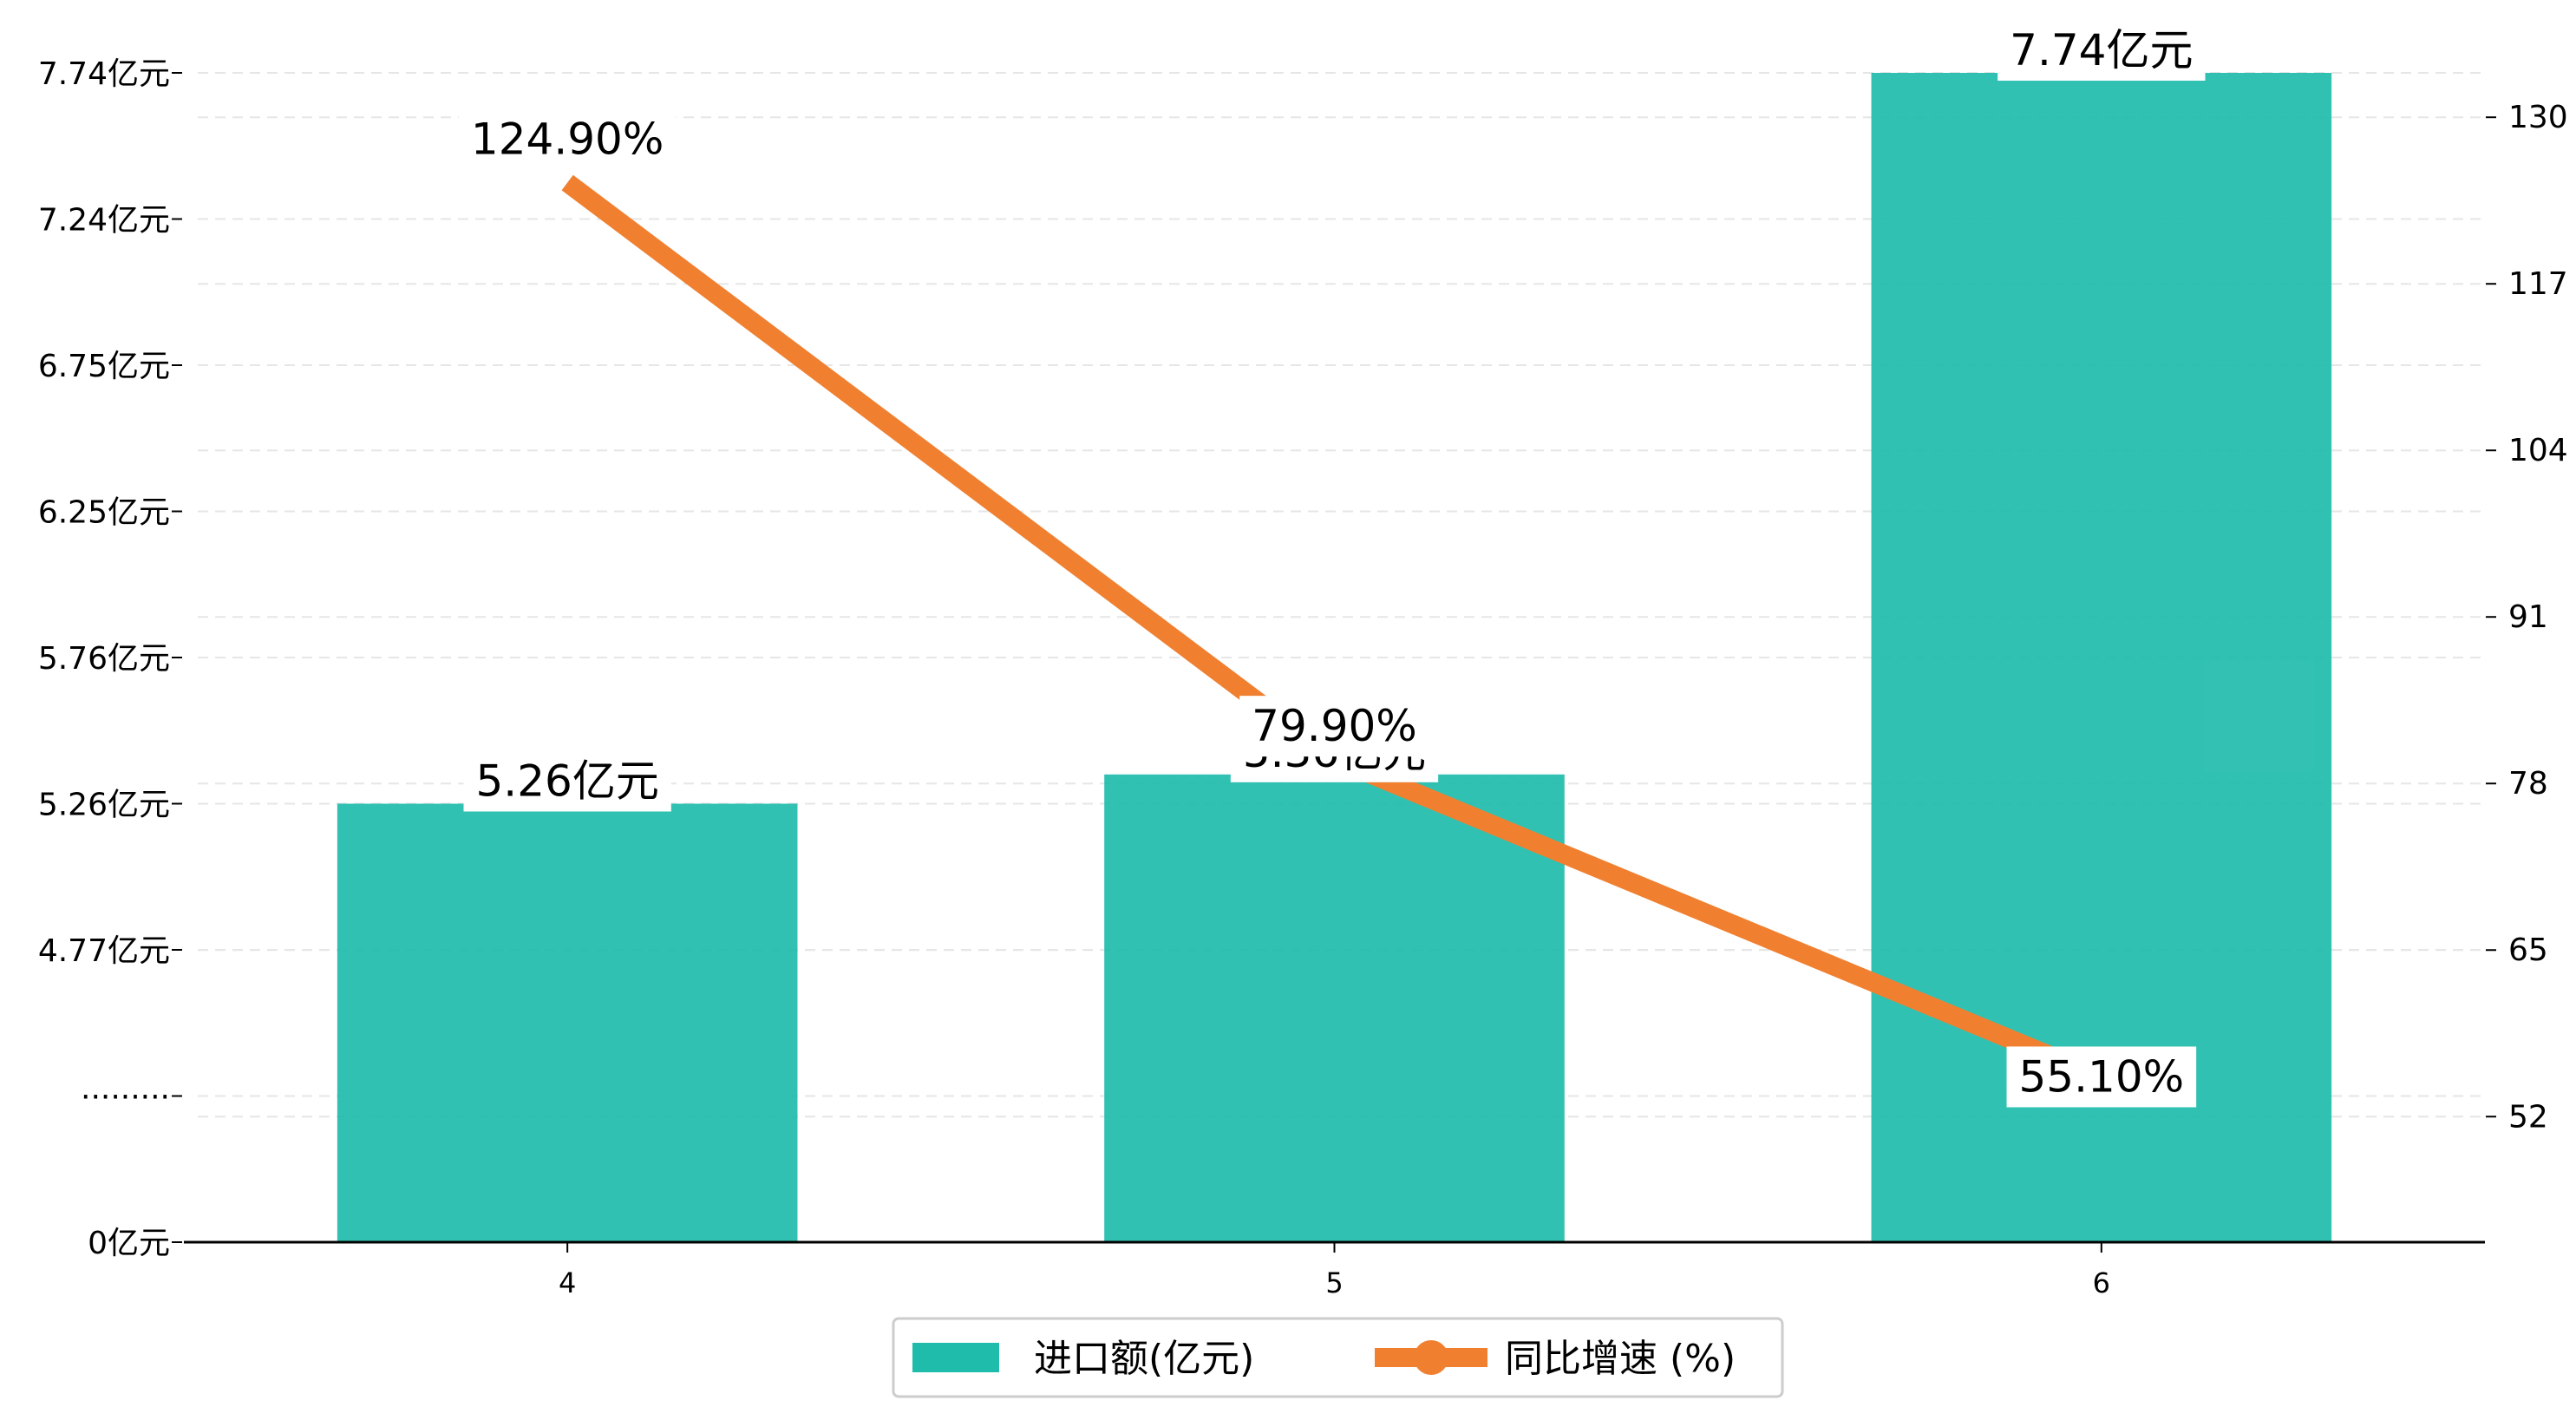  What do you see at coordinates (567, 1282) in the screenshot?
I see `x-tick-label-4: 4` at bounding box center [567, 1282].